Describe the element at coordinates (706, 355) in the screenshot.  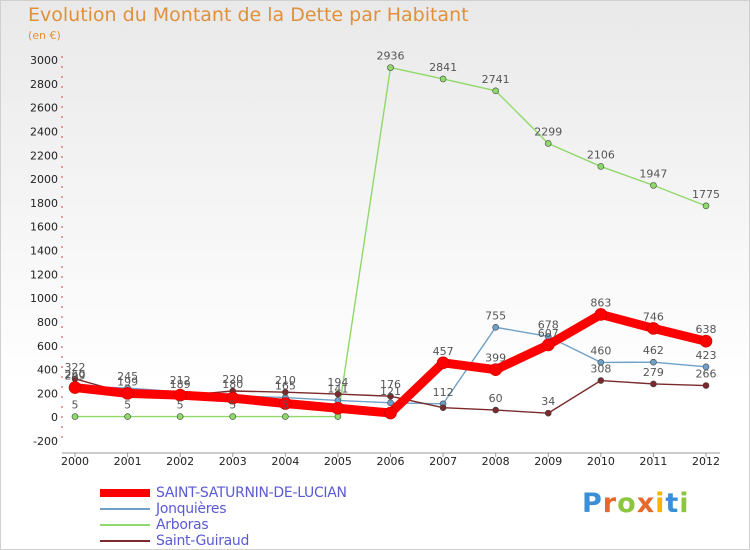
I see `data-label: 423` at that location.